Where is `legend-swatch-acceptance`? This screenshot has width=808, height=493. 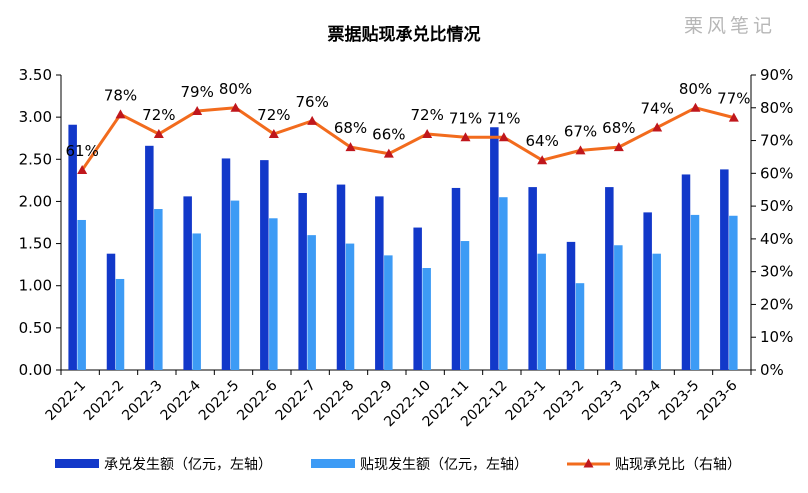
legend-swatch-acceptance is located at coordinates (77, 463).